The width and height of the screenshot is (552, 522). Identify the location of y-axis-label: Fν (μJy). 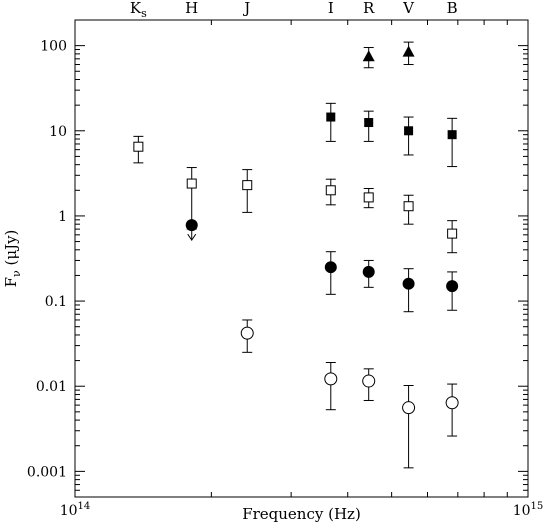
(12, 259).